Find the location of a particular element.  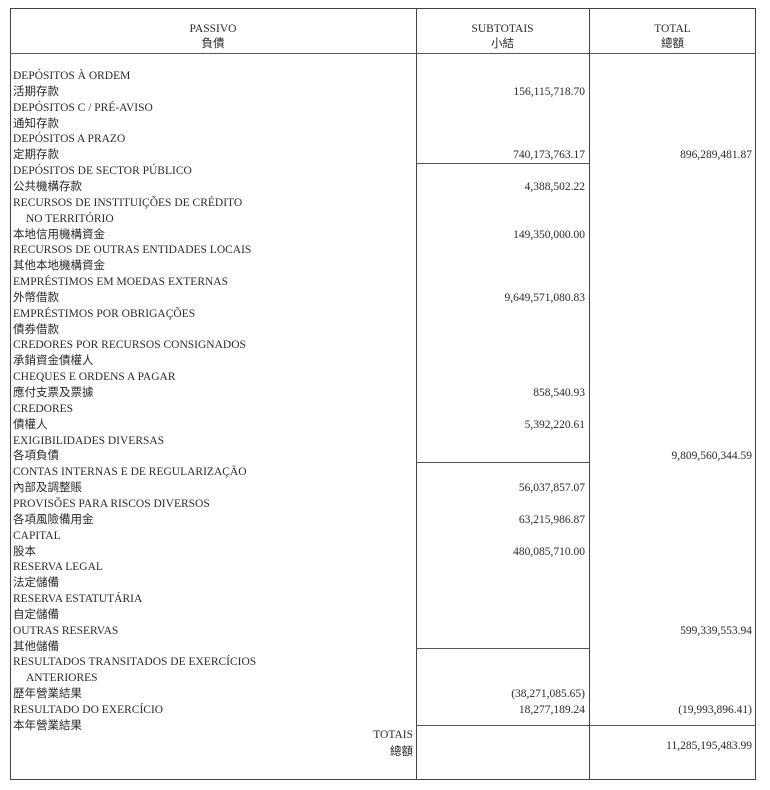

line-item-label: PROVISÕES PARA RISCOS DIVERSOS is located at coordinates (111, 503).